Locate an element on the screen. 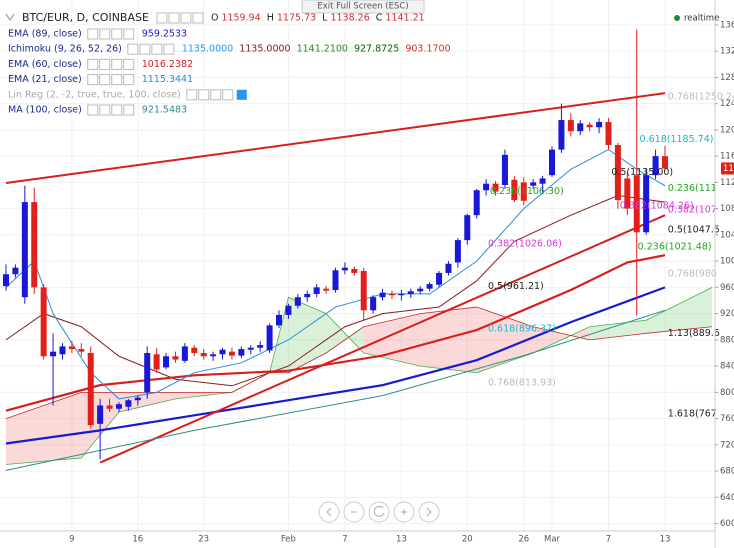  x-tick-label: 20 is located at coordinates (467, 540).